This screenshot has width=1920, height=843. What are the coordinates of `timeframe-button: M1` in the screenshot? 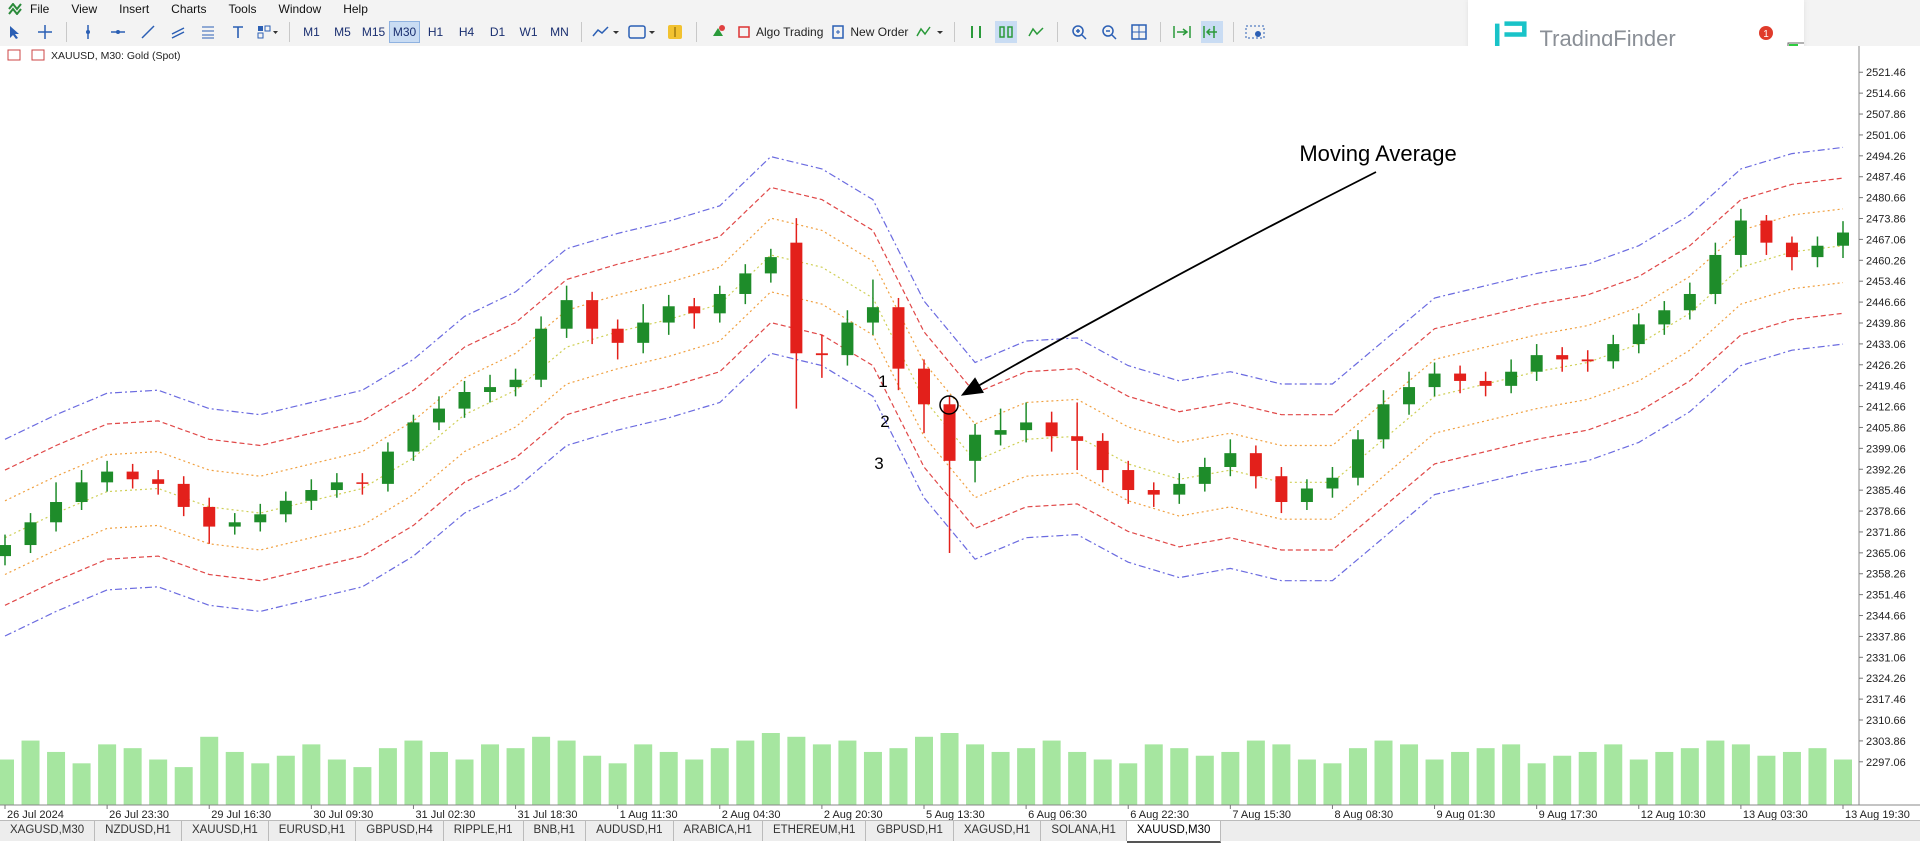 It's located at (311, 32).